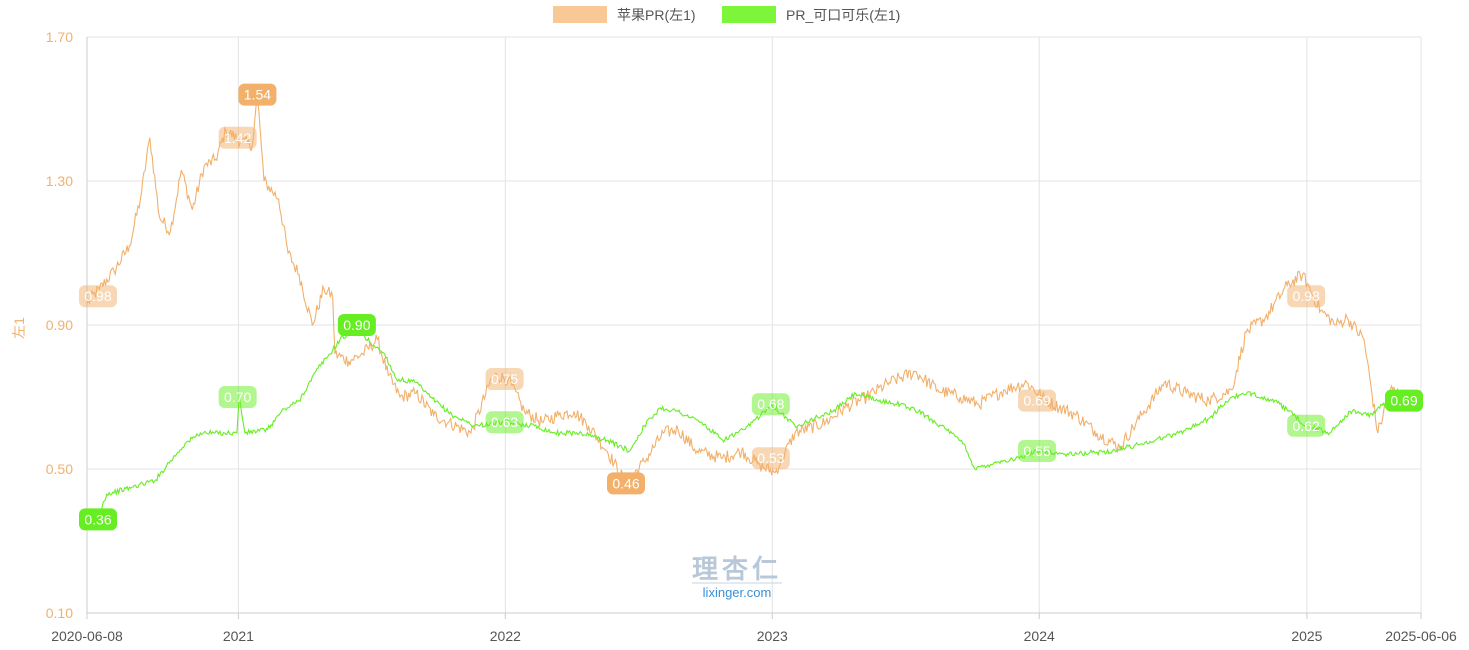 The height and width of the screenshot is (650, 1469). I want to click on legend-label: PR_可口可乐(左1), so click(843, 15).